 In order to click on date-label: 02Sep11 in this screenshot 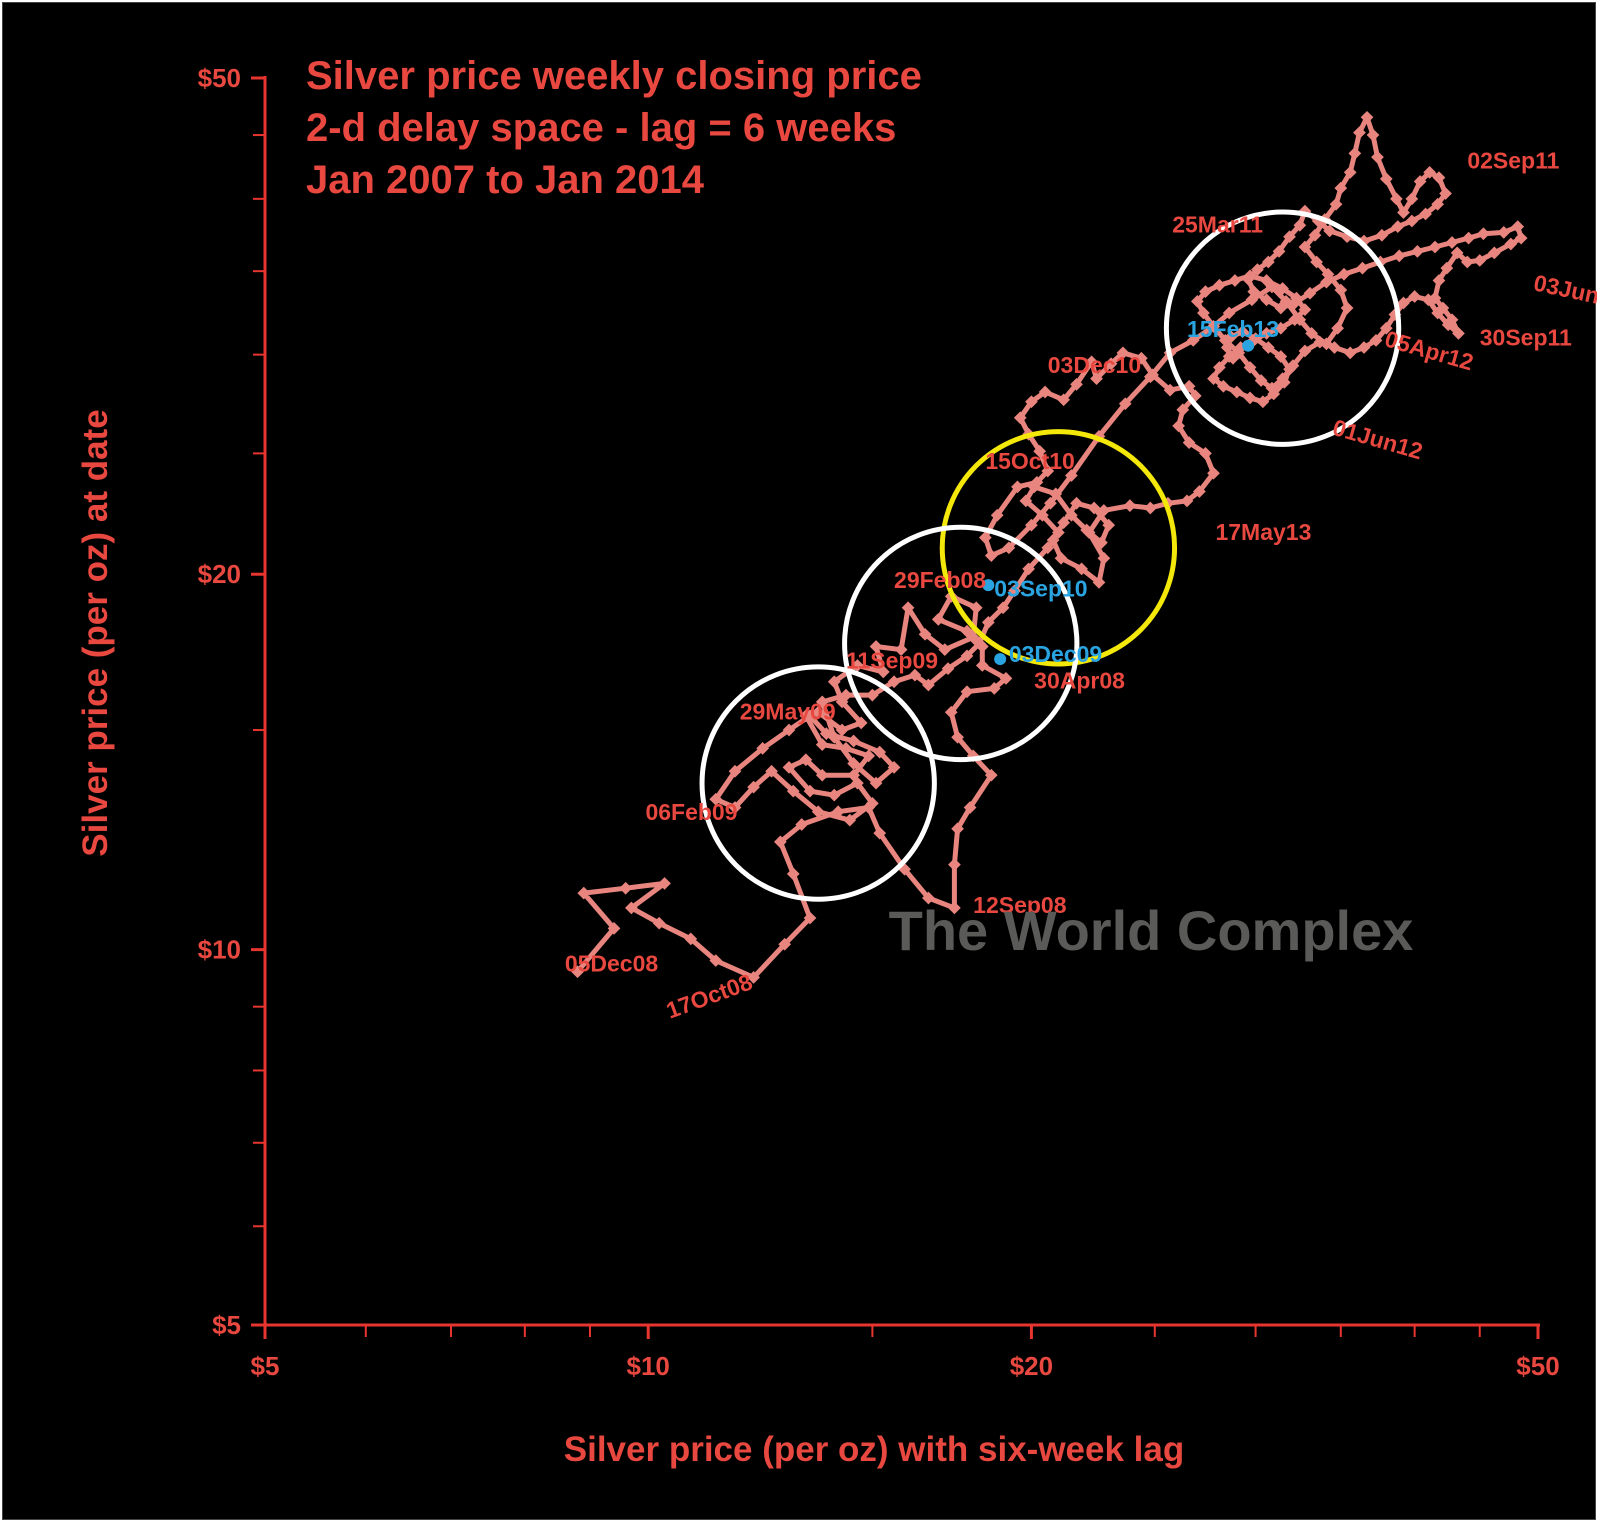, I will do `click(1513, 161)`.